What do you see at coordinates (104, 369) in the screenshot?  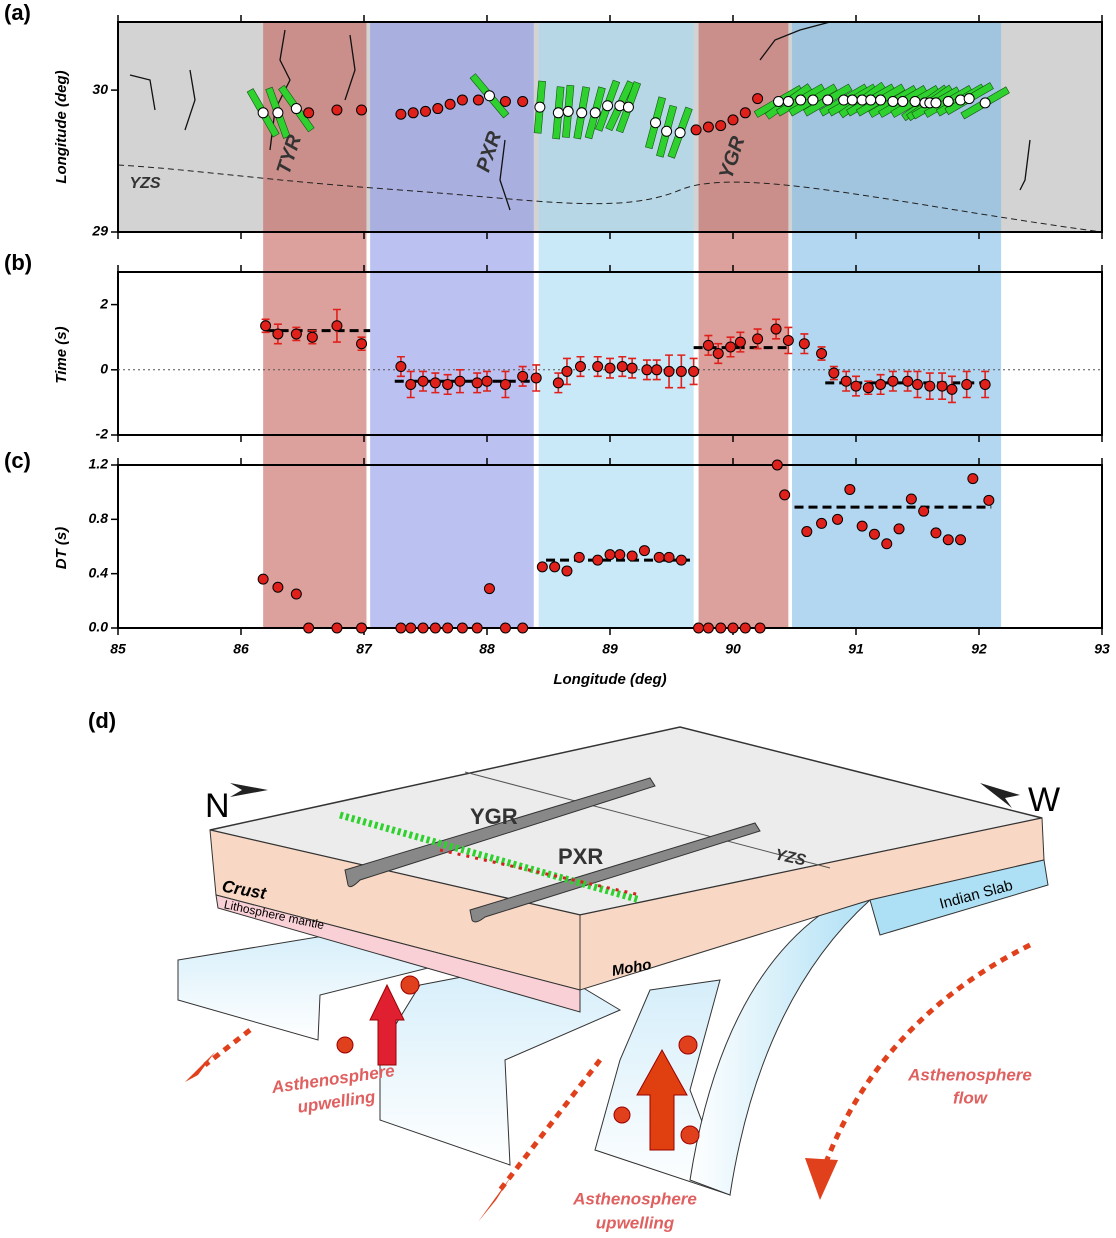 I see `y-tick-label: 0` at bounding box center [104, 369].